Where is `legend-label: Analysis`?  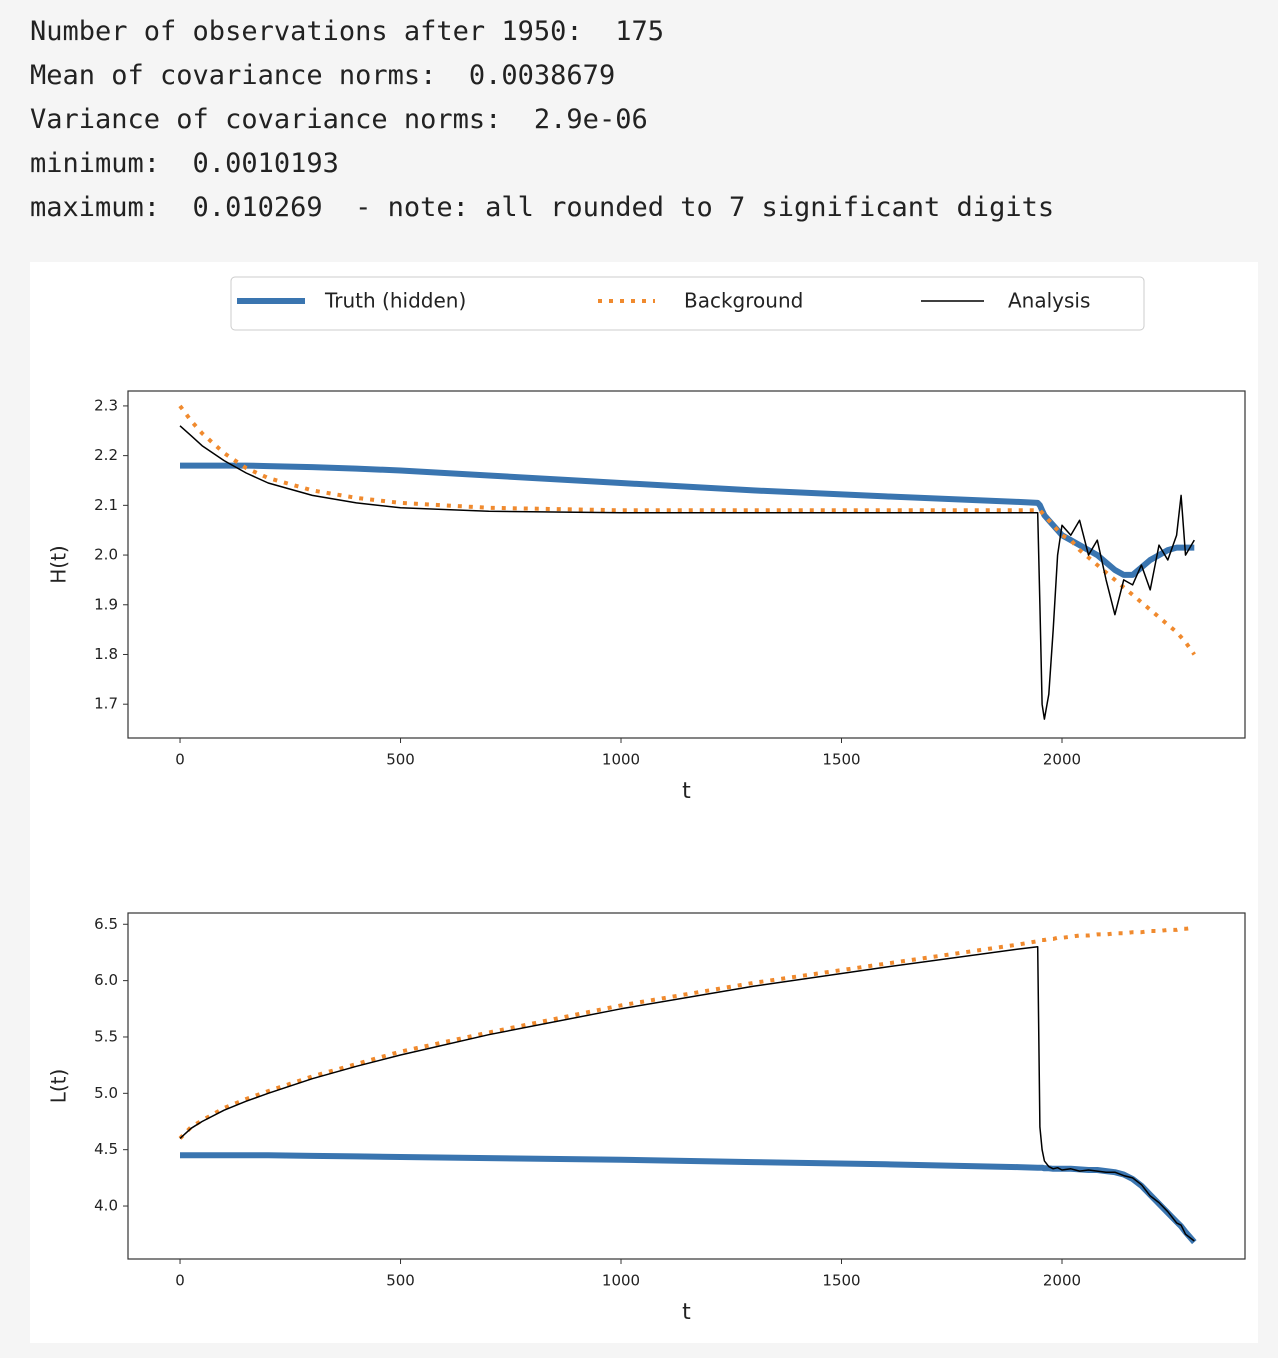
legend-label: Analysis is located at coordinates (1049, 301).